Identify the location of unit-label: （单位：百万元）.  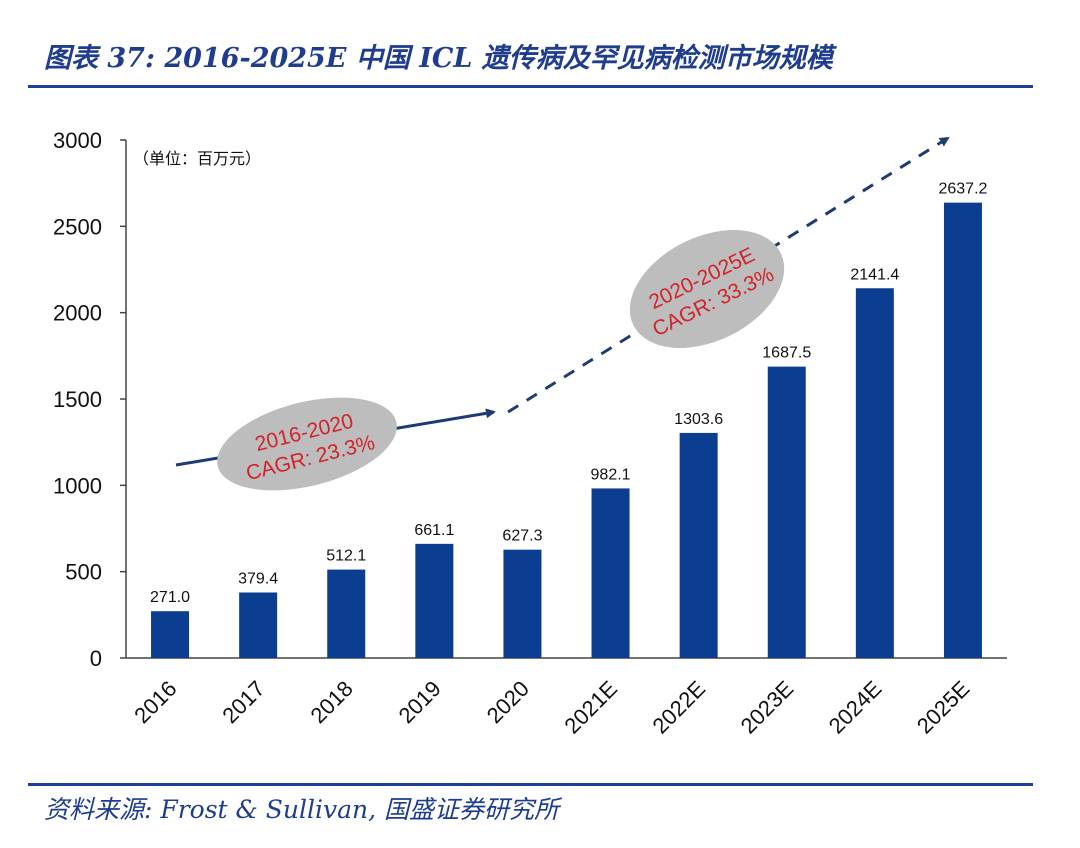
(197, 158).